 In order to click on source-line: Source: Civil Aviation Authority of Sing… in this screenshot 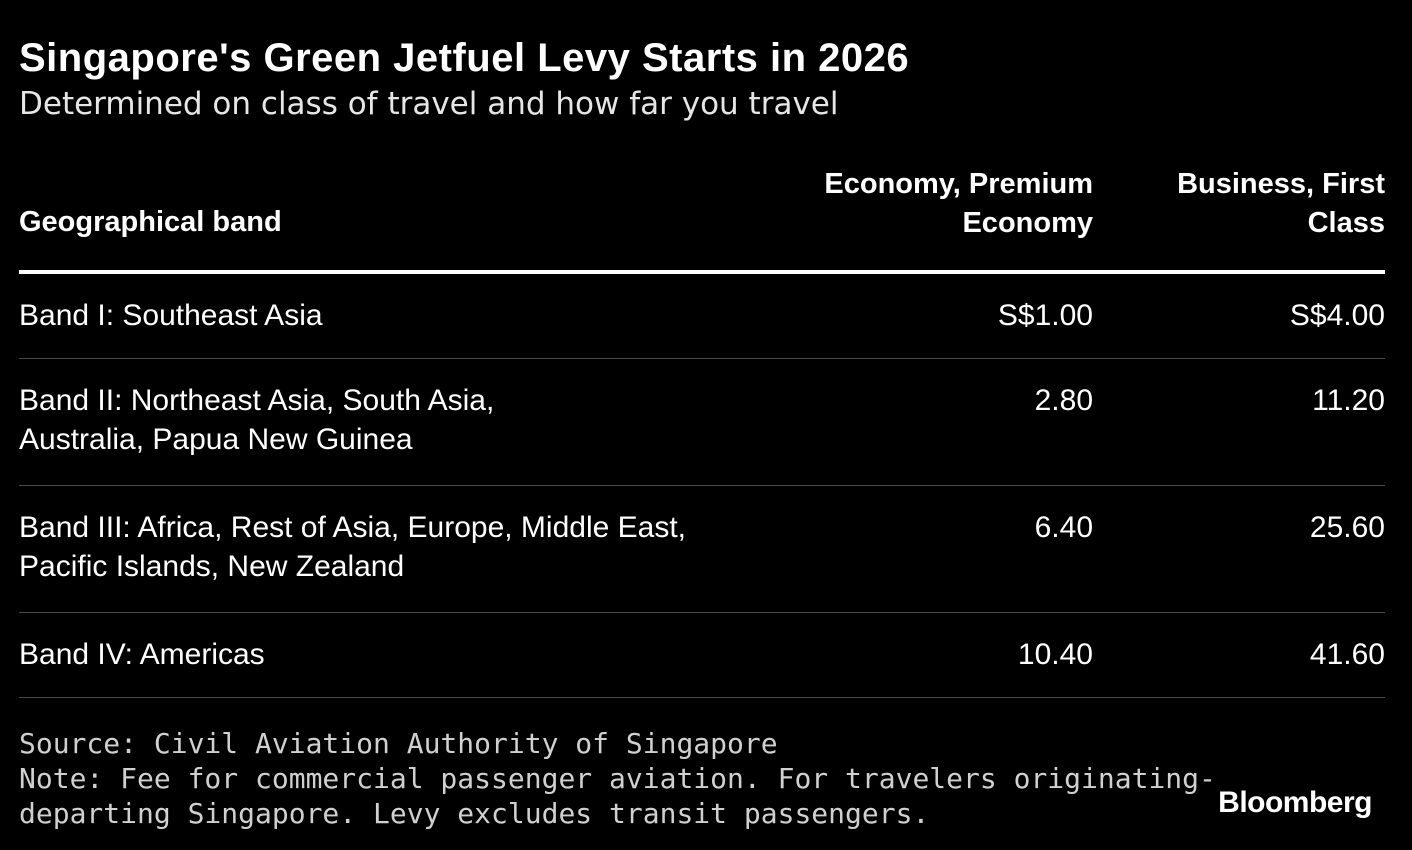, I will do `click(398, 743)`.